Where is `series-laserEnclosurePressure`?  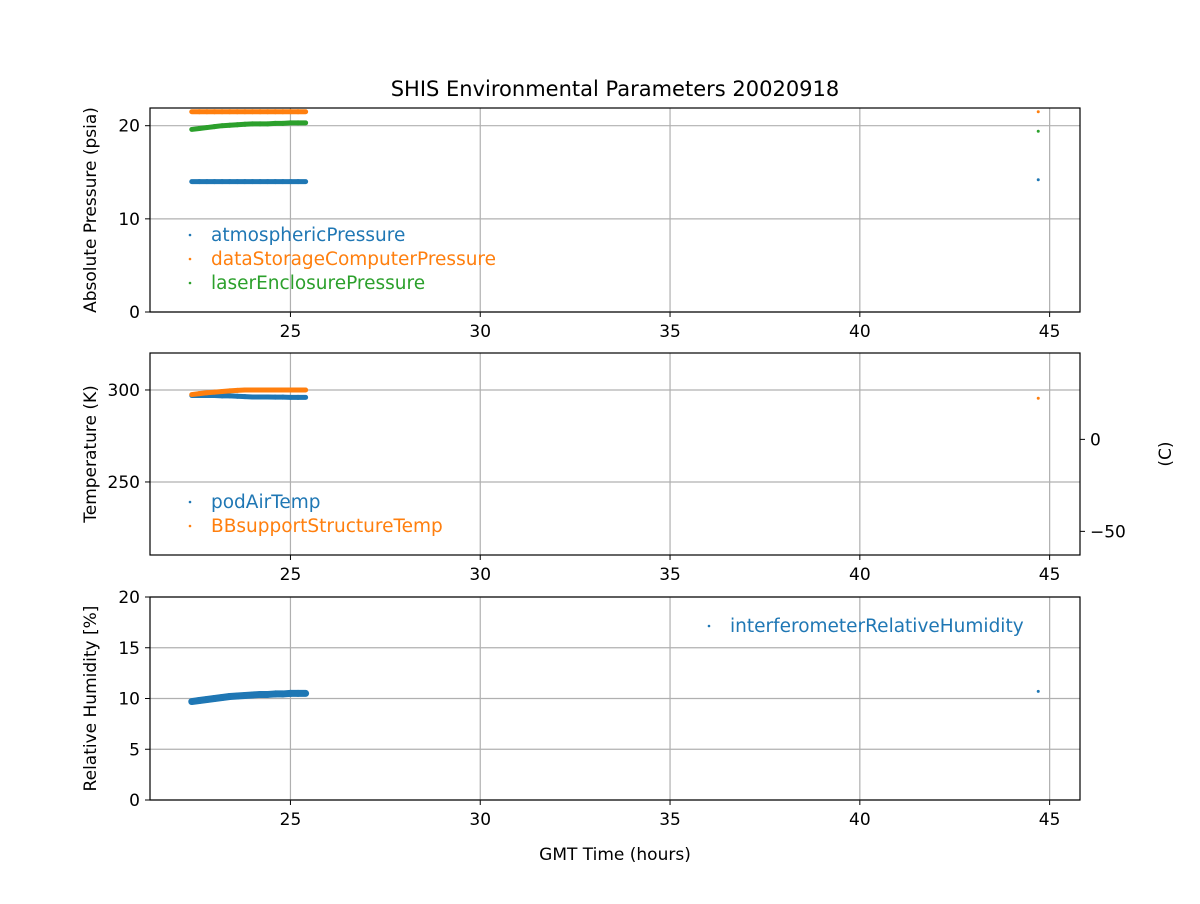
series-laserEnclosurePressure is located at coordinates (614, 126).